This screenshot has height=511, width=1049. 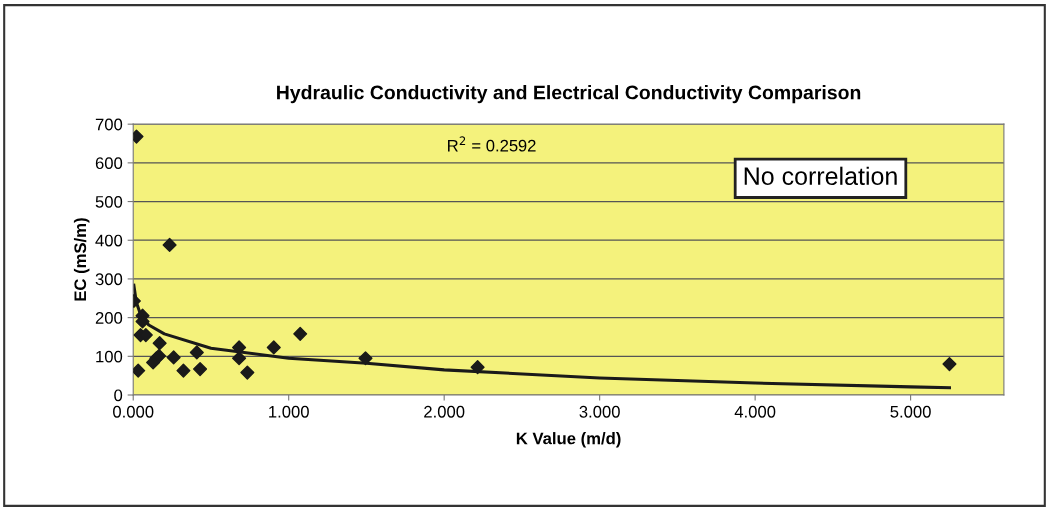 I want to click on y-tick-label: 700, so click(x=109, y=124).